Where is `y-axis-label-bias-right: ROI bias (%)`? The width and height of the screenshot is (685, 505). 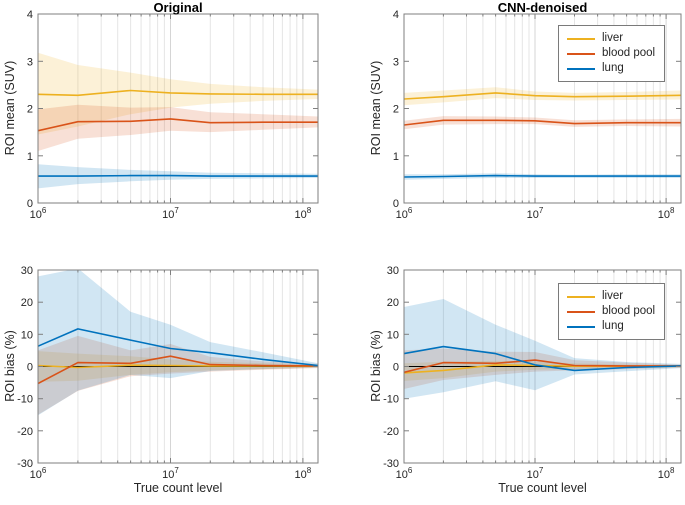 y-axis-label-bias-right: ROI bias (%) is located at coordinates (376, 366).